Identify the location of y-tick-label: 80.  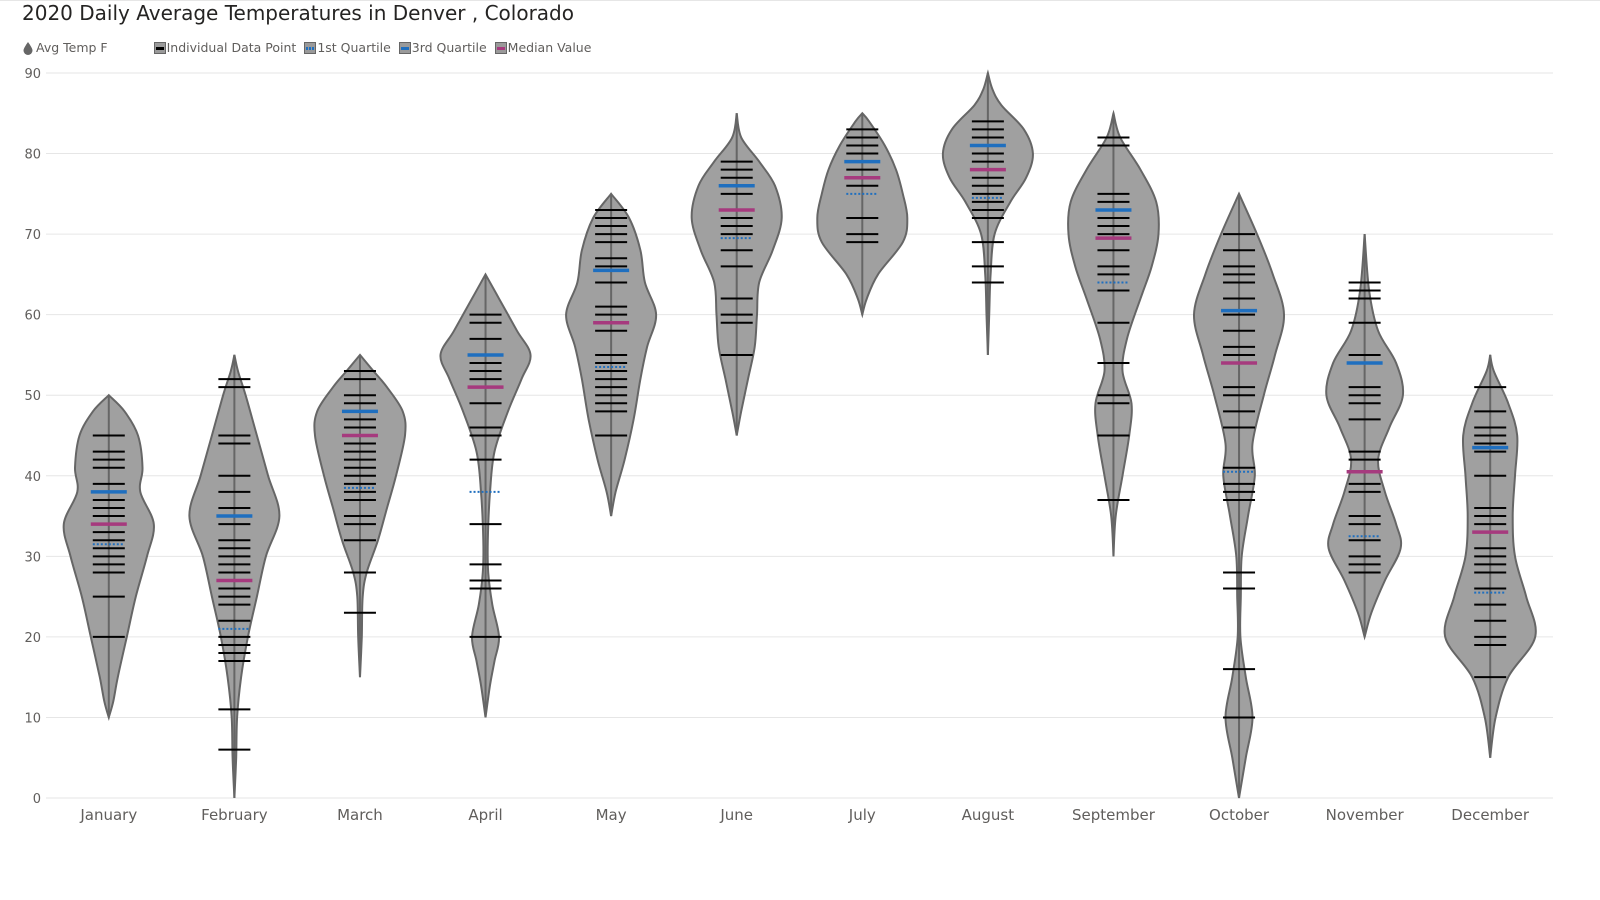
(32, 155).